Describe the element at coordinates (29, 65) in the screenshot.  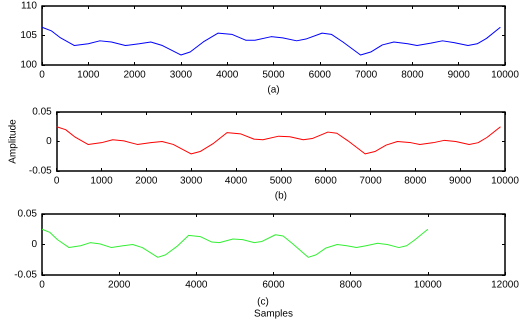
I see `y-tick-label: 100` at that location.